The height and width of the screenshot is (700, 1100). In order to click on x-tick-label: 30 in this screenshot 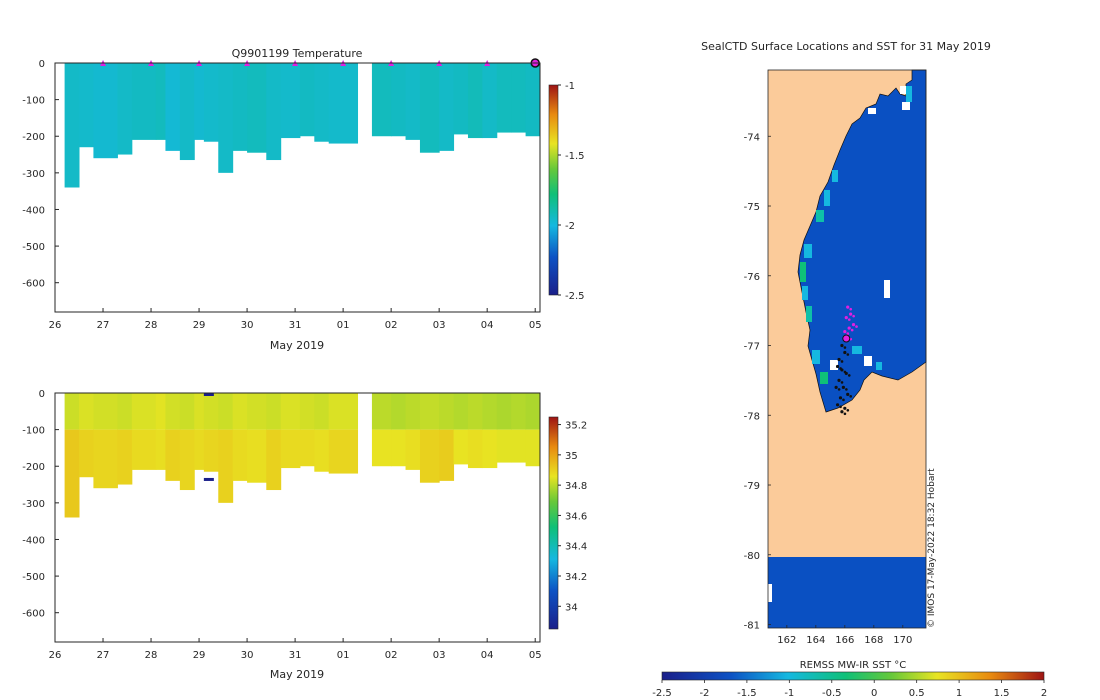, I will do `click(247, 325)`.